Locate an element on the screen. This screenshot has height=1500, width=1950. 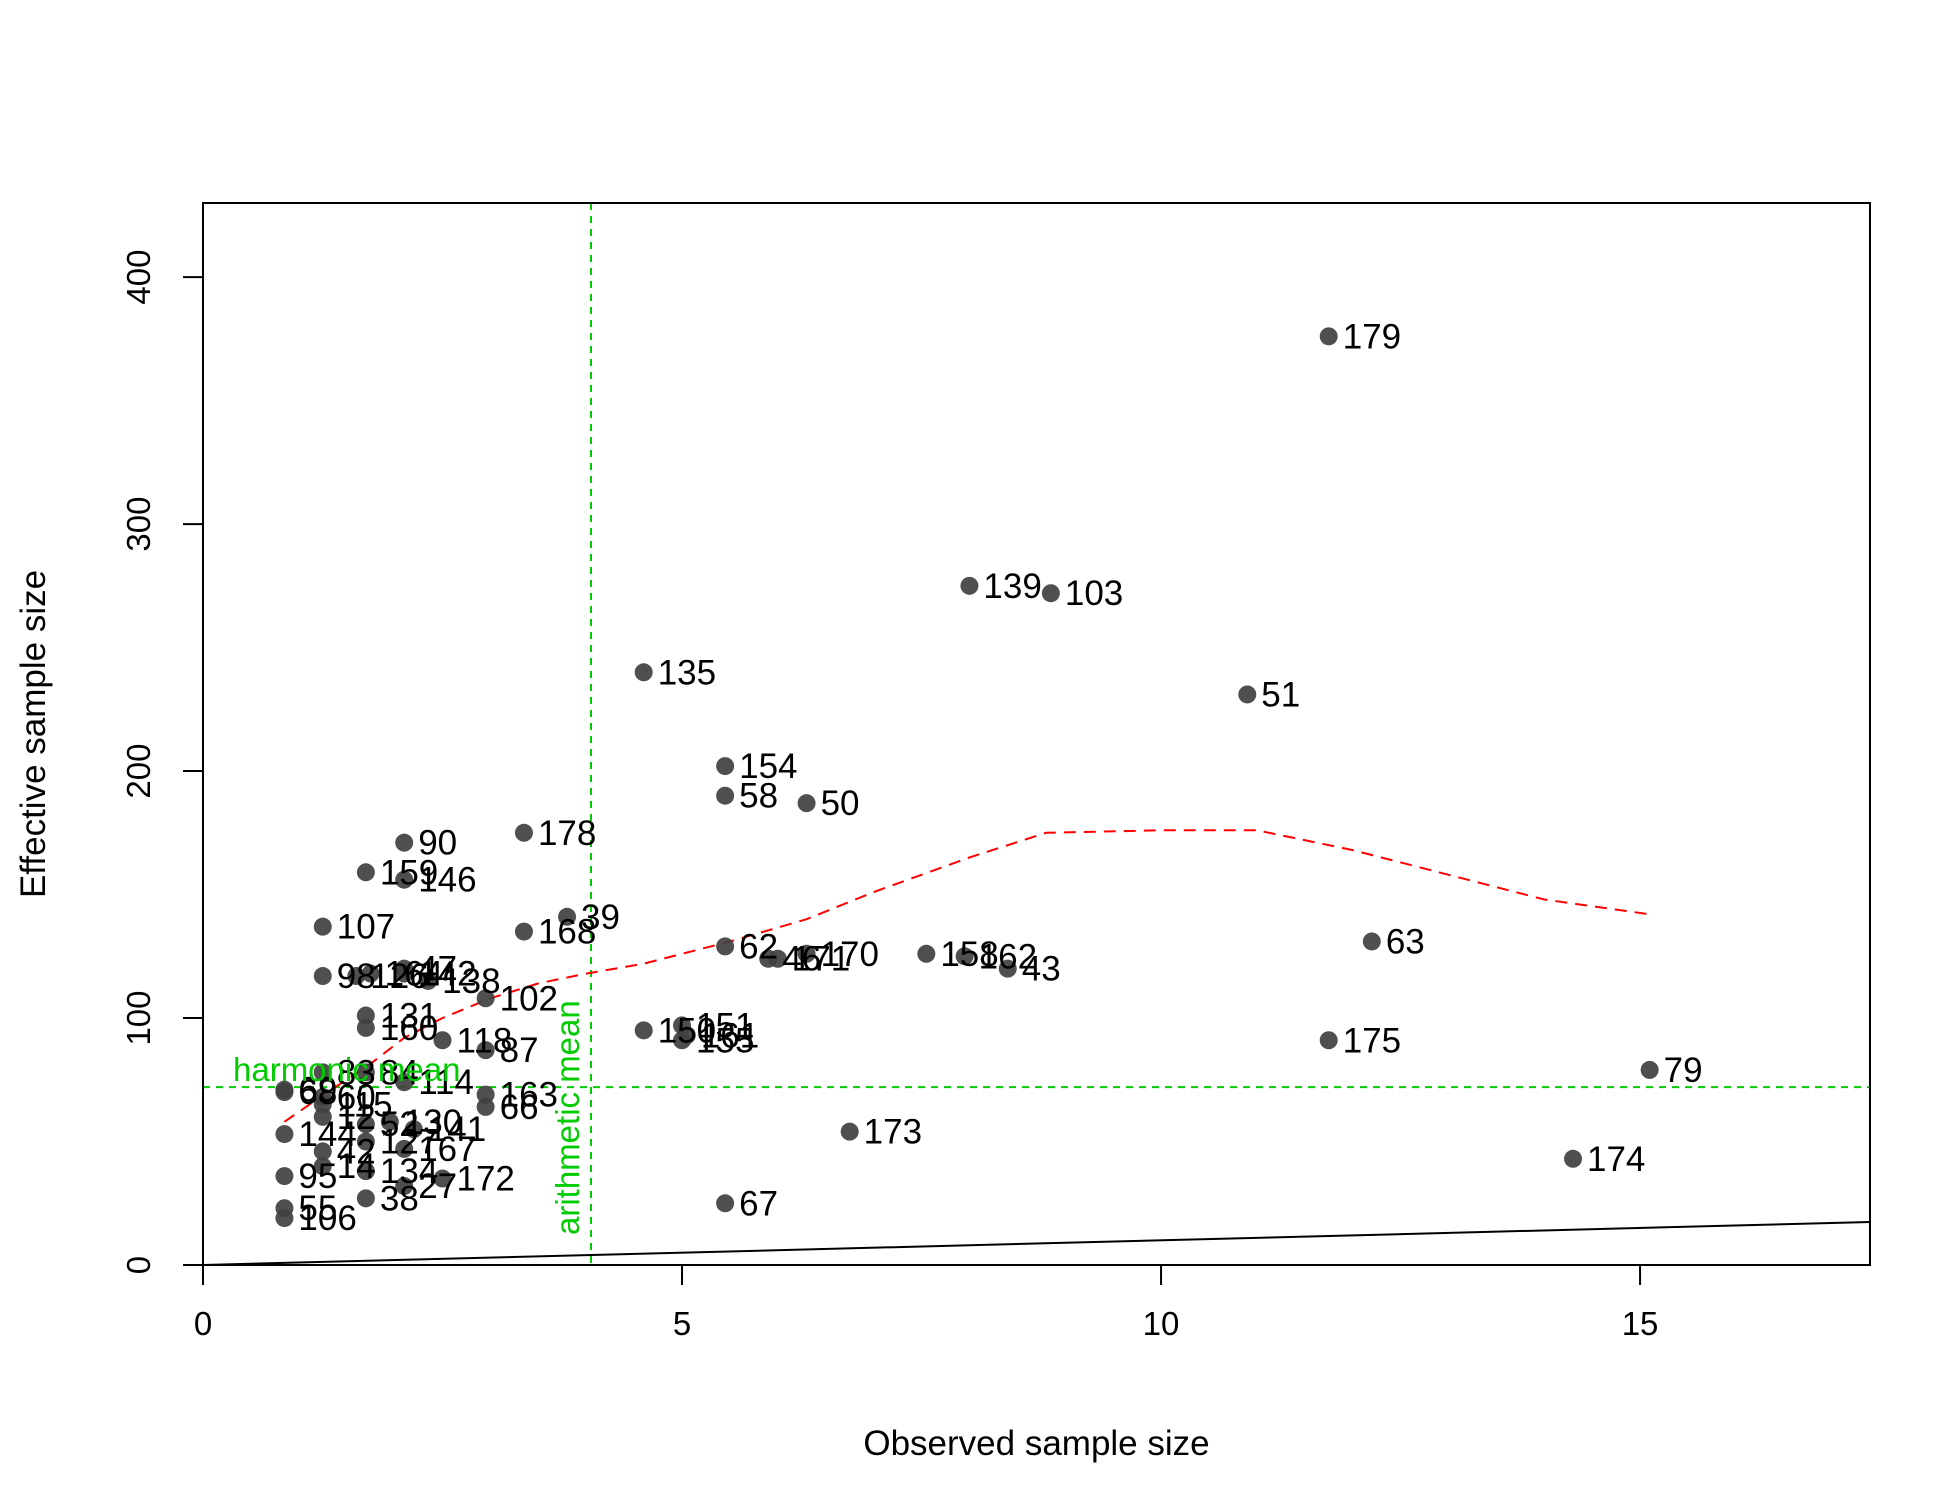
point-label: 173 is located at coordinates (893, 1132).